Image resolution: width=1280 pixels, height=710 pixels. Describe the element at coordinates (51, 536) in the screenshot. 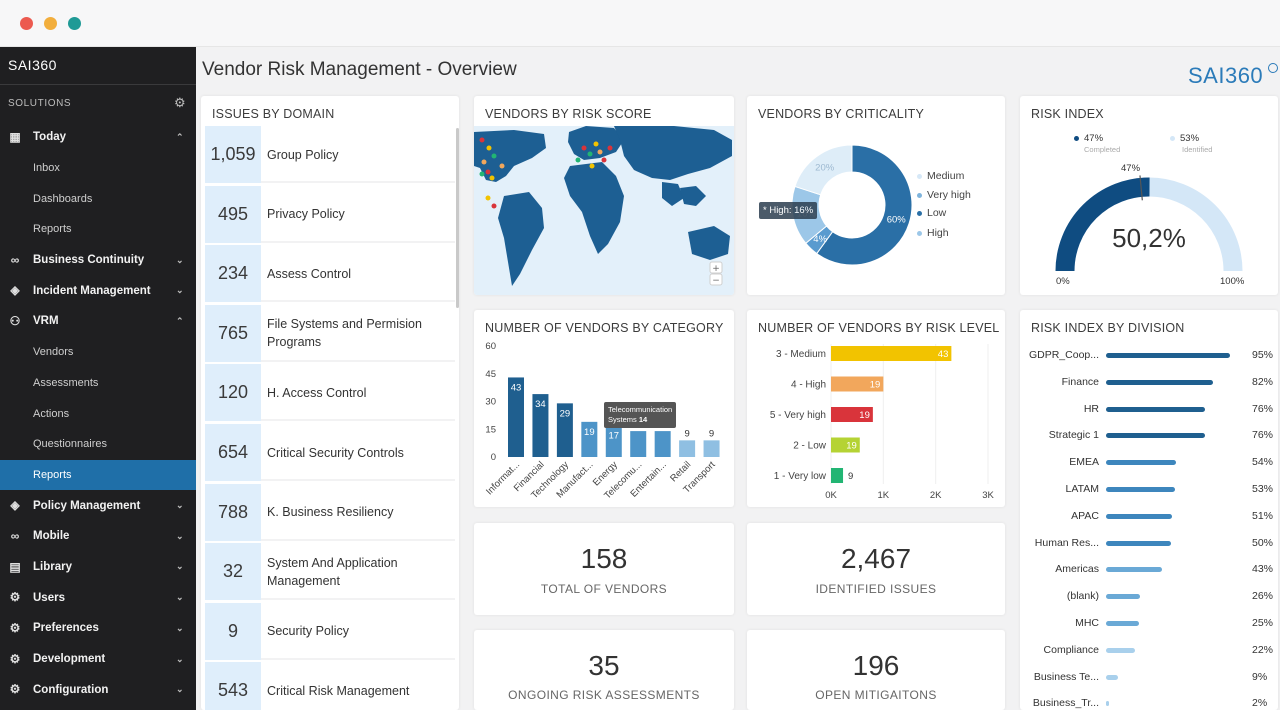

I see `sidebar-item-label: Mobile` at that location.